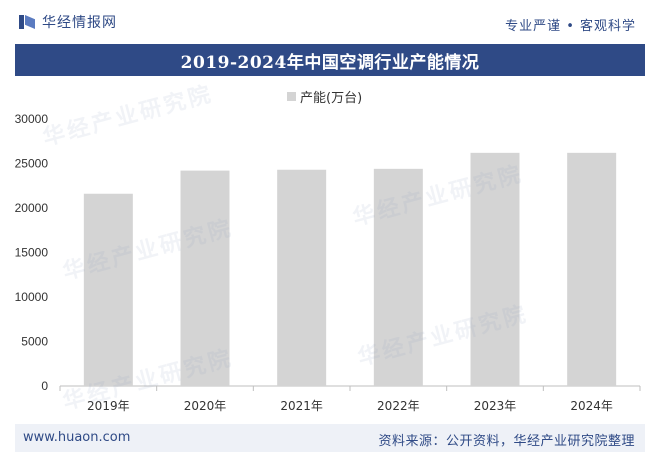  What do you see at coordinates (330, 438) in the screenshot?
I see `footer: www.huaon.com 资料来源：公开资料，华经产业研究院整理` at bounding box center [330, 438].